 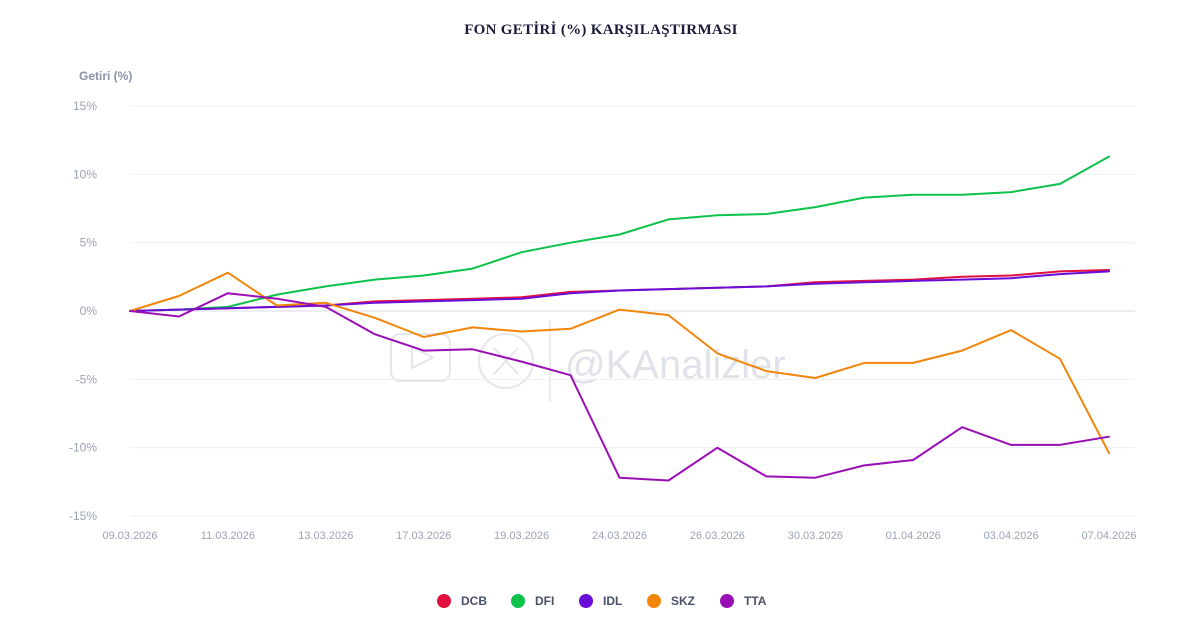 What do you see at coordinates (654, 601) in the screenshot?
I see `legend-marker-skz` at bounding box center [654, 601].